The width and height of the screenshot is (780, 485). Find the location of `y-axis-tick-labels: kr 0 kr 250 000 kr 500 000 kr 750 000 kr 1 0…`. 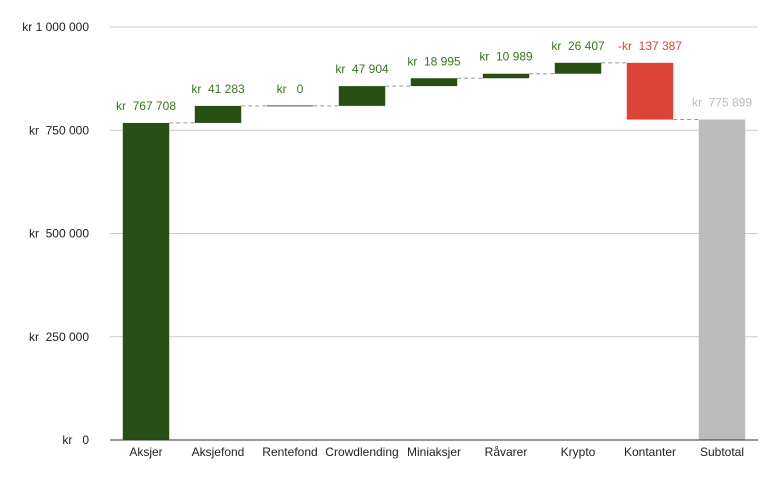

y-axis-tick-labels: kr 0 kr 250 000 kr 500 000 kr 750 000 kr 1 0… is located at coordinates (55, 233).